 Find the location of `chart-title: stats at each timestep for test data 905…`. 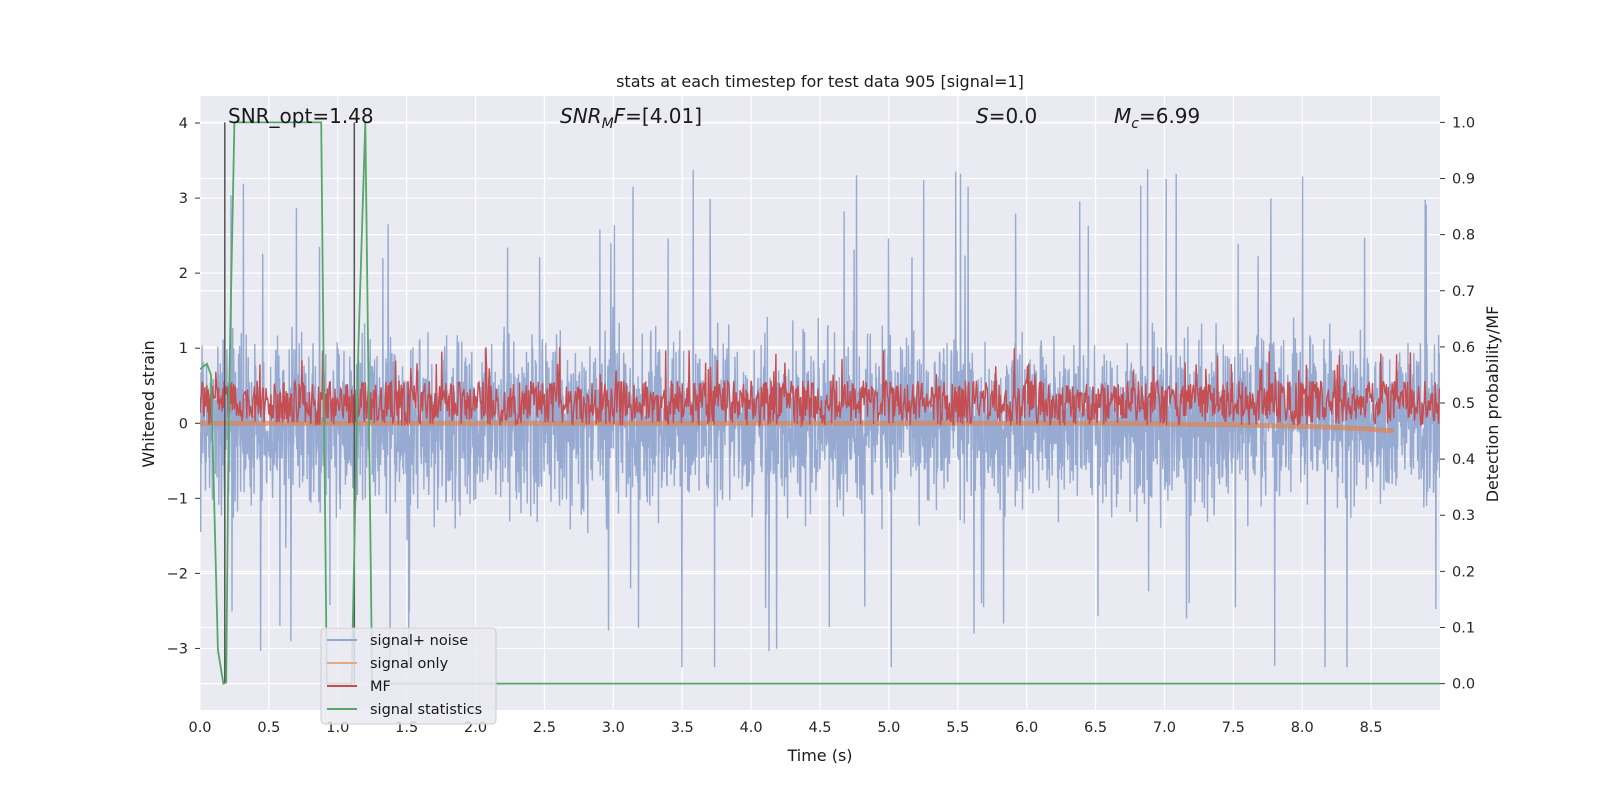

chart-title: stats at each timestep for test data 905… is located at coordinates (820, 81).